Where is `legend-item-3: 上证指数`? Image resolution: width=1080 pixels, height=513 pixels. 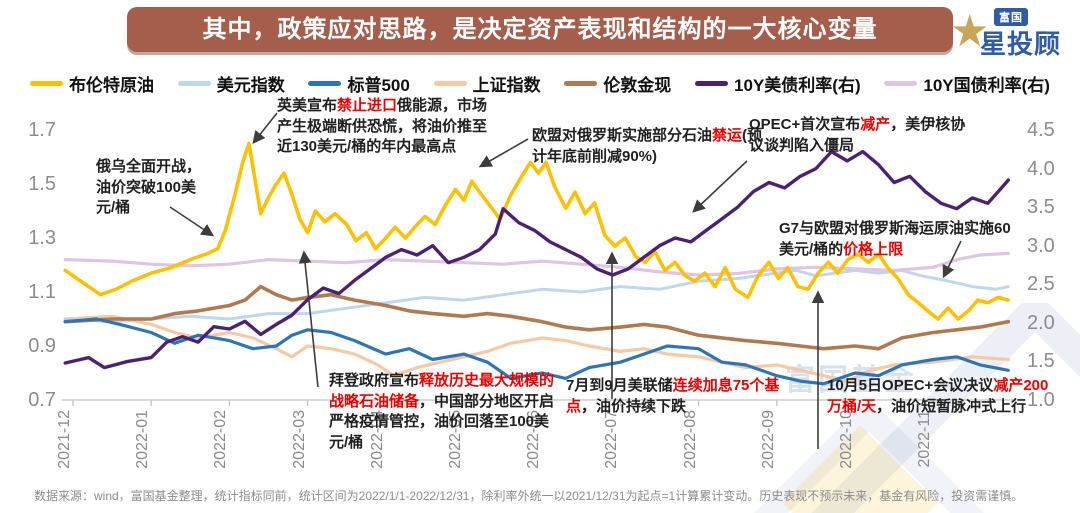
legend-item-3: 上证指数 is located at coordinates (487, 83).